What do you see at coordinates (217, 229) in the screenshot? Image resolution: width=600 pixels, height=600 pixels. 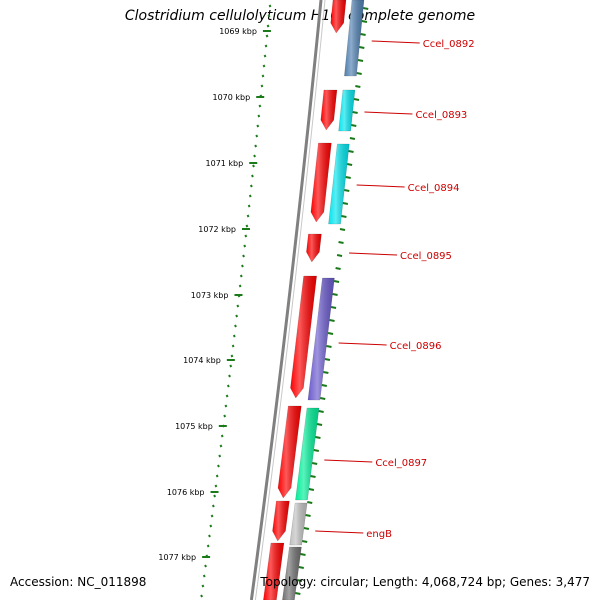 I see `tick-label: 1072 kbp` at bounding box center [217, 229].